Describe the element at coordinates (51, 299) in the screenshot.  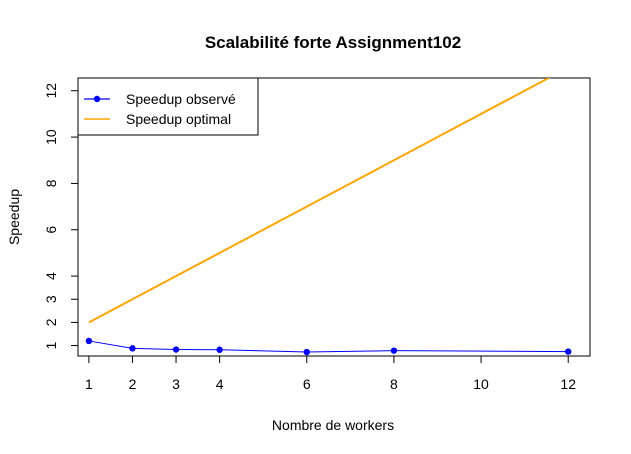
I see `y-tick-label: 3` at that location.